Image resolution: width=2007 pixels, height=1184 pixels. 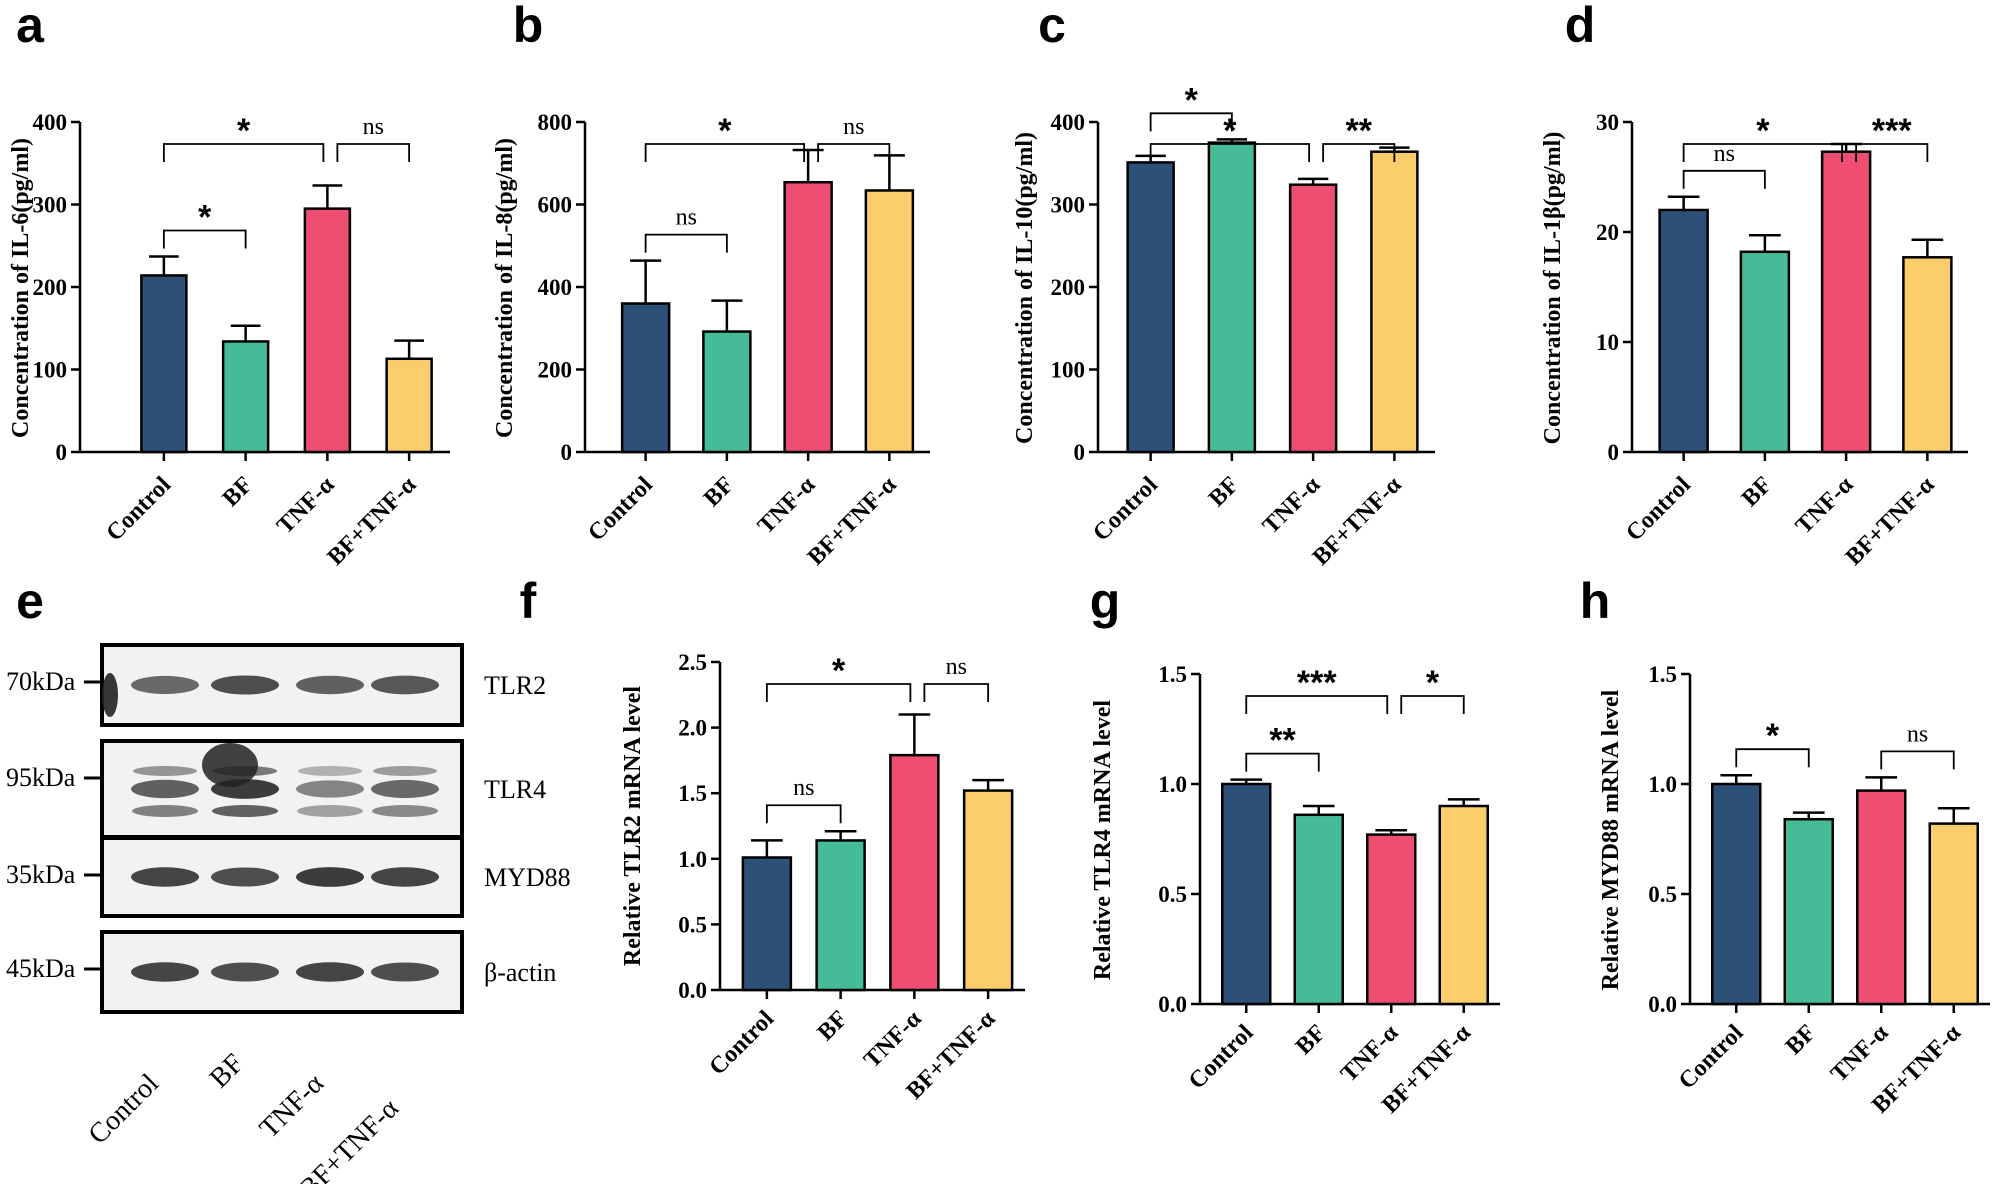 What do you see at coordinates (1553, 288) in the screenshot?
I see `y-axis-label: Concentration of IL-1β(pg/ml)` at bounding box center [1553, 288].